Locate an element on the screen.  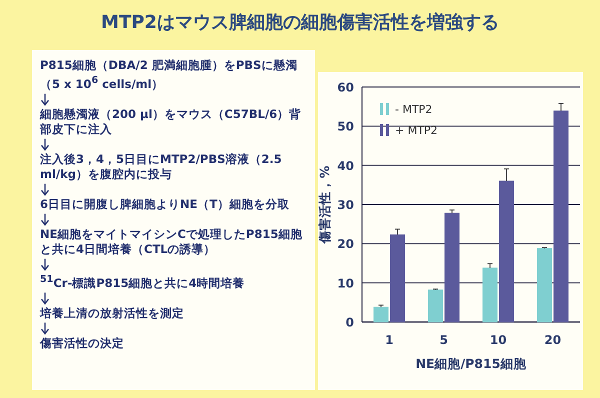
text: P815細胞（DBA/2 肥満細胞腫）をPBSに懸濁（5 x 10$^{6}$ cells/ml） is located at coordinates (169, 75).